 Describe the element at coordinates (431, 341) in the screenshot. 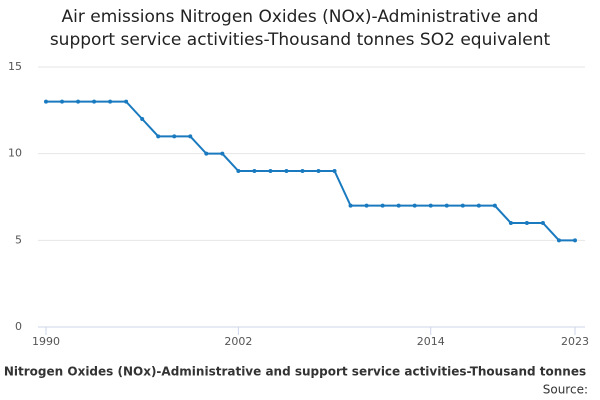

I see `x-tick-label: 2014` at that location.